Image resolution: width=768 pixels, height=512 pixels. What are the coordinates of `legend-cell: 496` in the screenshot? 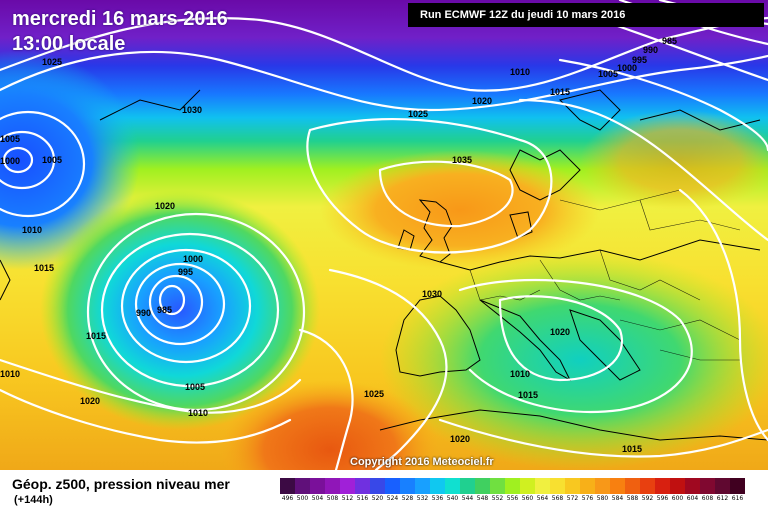 It's located at (287, 491).